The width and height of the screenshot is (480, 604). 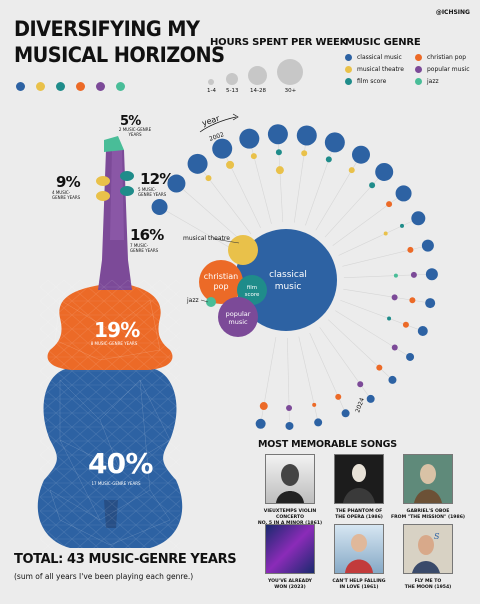 I want to click on hours-legend-title: HOURS SPENT PER WEEK, so click(x=279, y=42).